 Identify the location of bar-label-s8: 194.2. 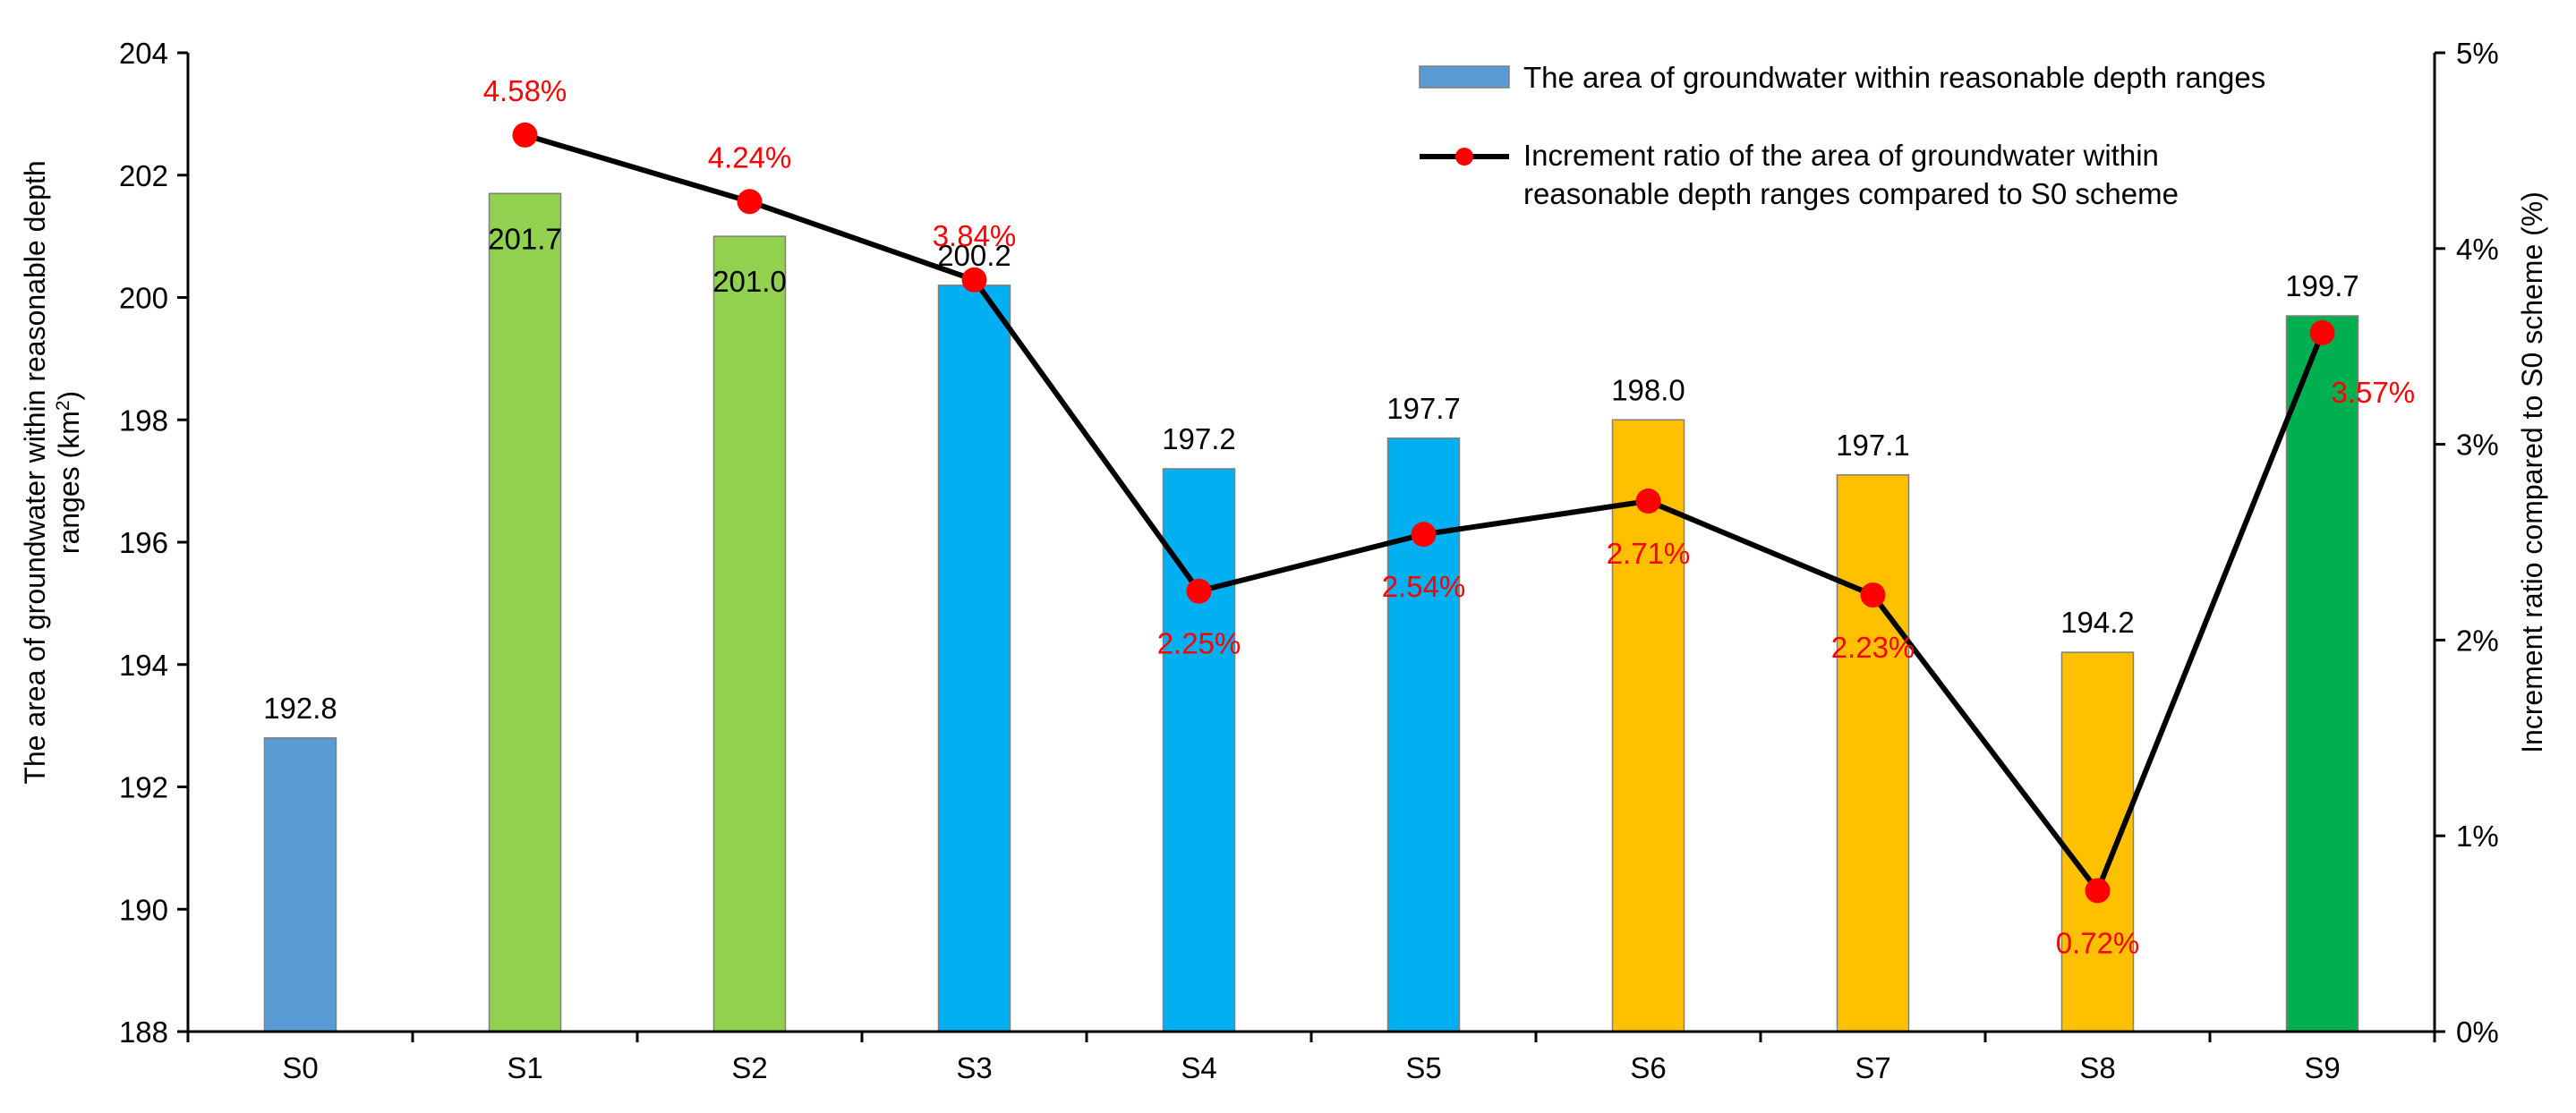
(2097, 622).